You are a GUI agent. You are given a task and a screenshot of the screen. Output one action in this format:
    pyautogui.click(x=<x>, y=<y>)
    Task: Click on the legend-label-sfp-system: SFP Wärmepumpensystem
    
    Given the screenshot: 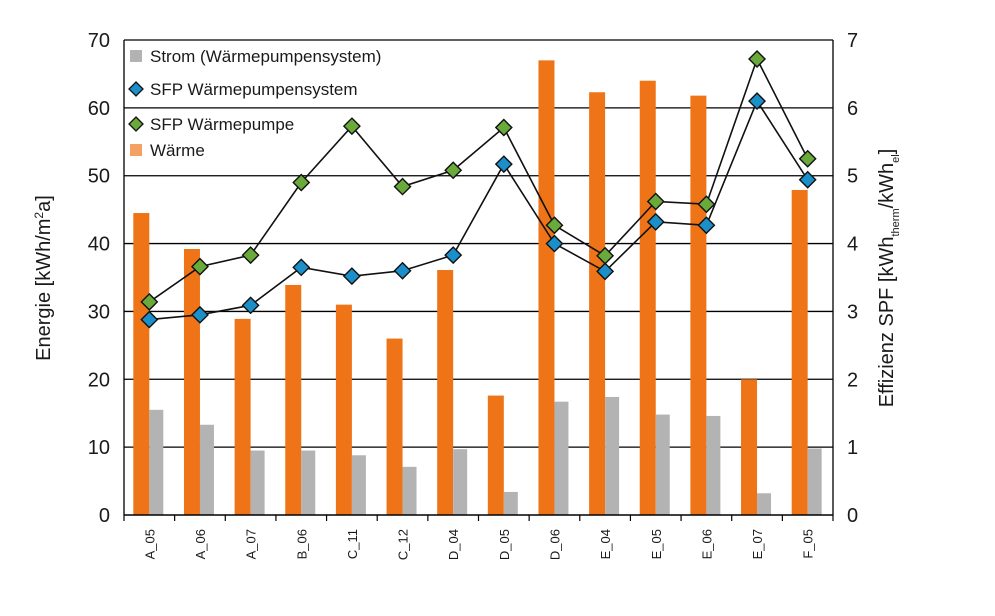 What is the action you would take?
    pyautogui.click(x=254, y=89)
    